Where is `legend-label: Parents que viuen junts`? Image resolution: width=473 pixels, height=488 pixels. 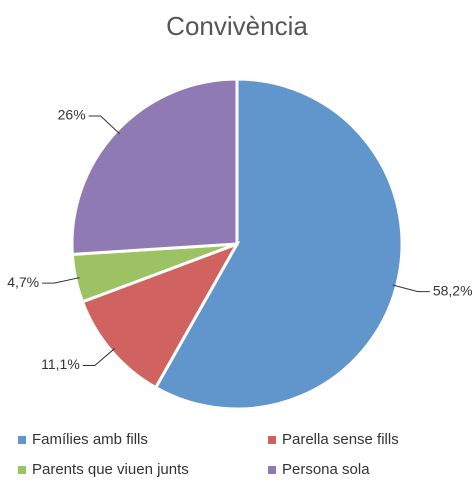 legend-label: Parents que viuen junts is located at coordinates (110, 469).